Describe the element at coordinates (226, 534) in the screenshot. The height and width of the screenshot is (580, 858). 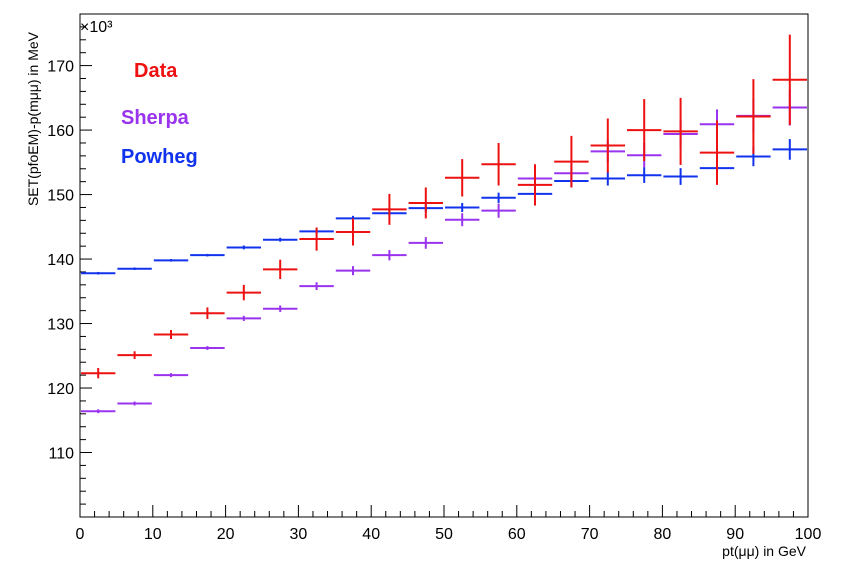
I see `x-tick-label: 20` at that location.